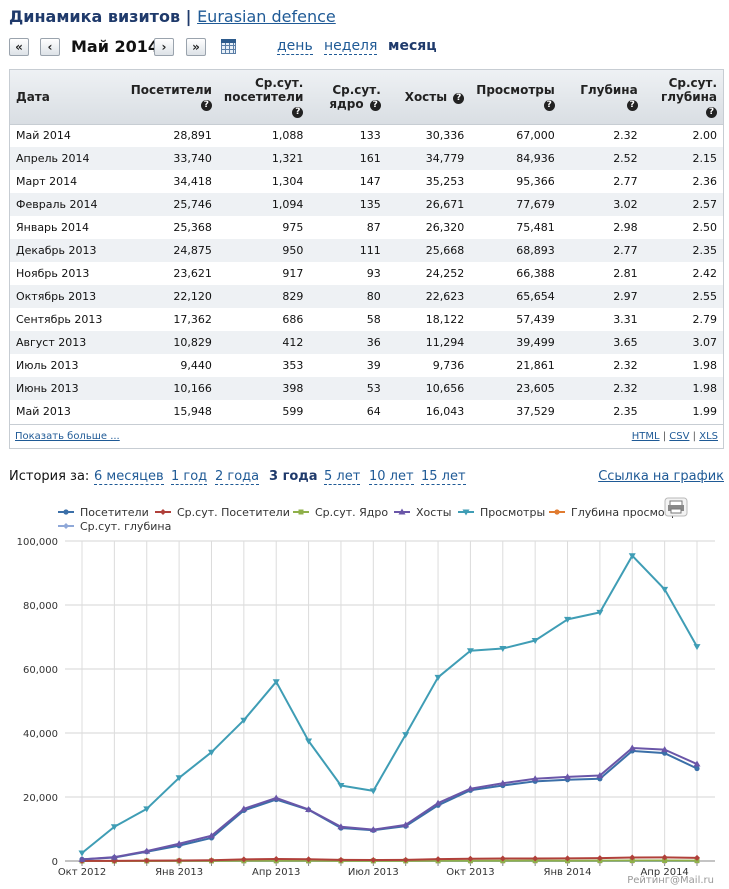 Image resolution: width=729 pixels, height=889 pixels. What do you see at coordinates (164, 47) in the screenshot?
I see `next-period-button: ›` at bounding box center [164, 47].